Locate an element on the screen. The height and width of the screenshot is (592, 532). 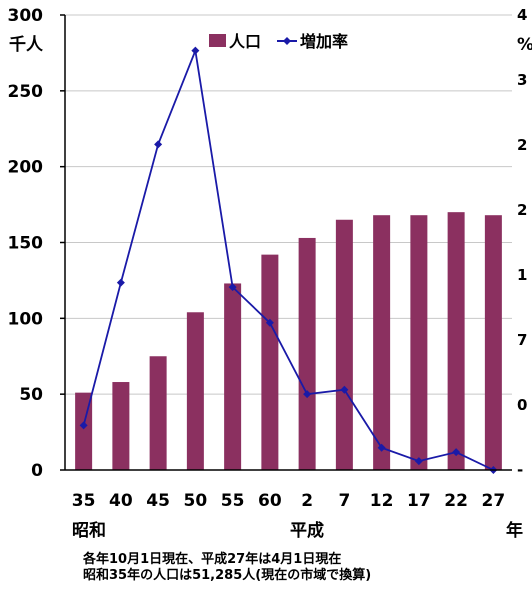
legend-label-rate: 増加率 is located at coordinates (324, 41).